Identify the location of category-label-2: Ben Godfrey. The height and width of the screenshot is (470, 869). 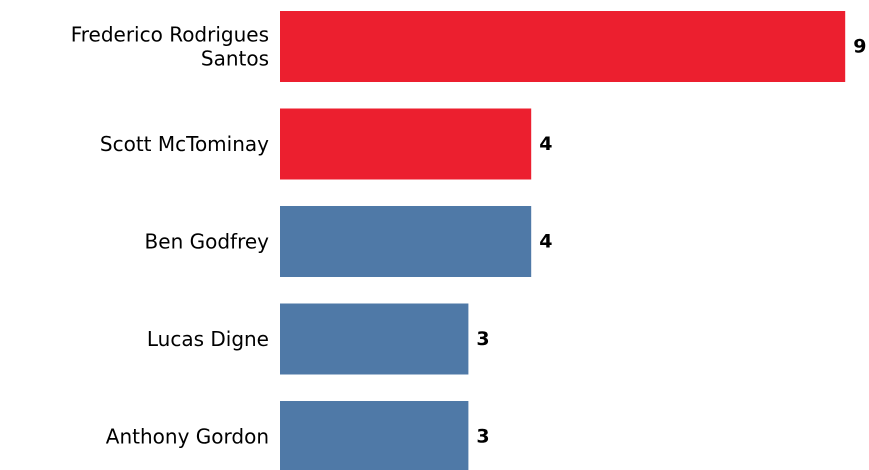
(207, 242).